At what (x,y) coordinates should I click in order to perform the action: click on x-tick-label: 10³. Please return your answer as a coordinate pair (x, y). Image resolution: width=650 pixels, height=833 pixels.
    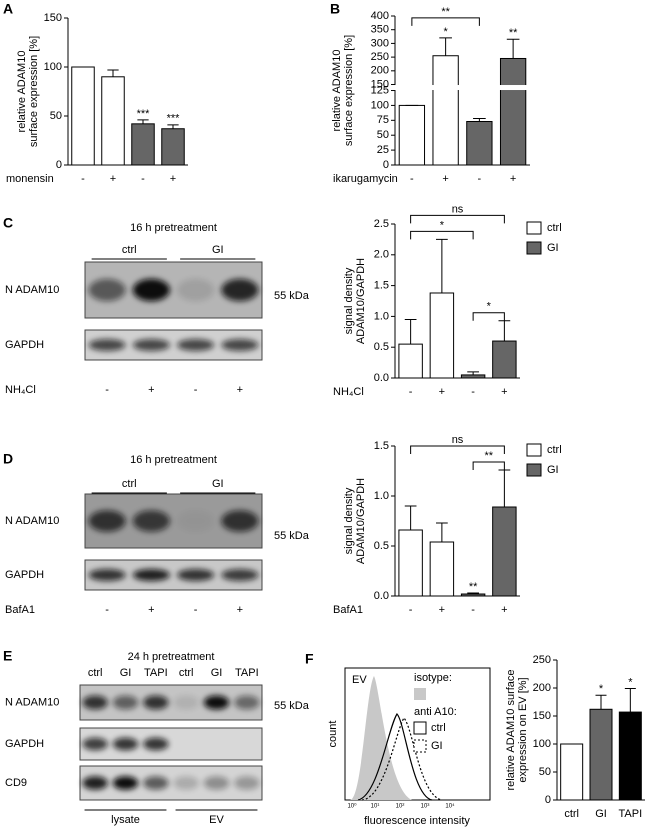
    Looking at the image, I should click on (425, 807).